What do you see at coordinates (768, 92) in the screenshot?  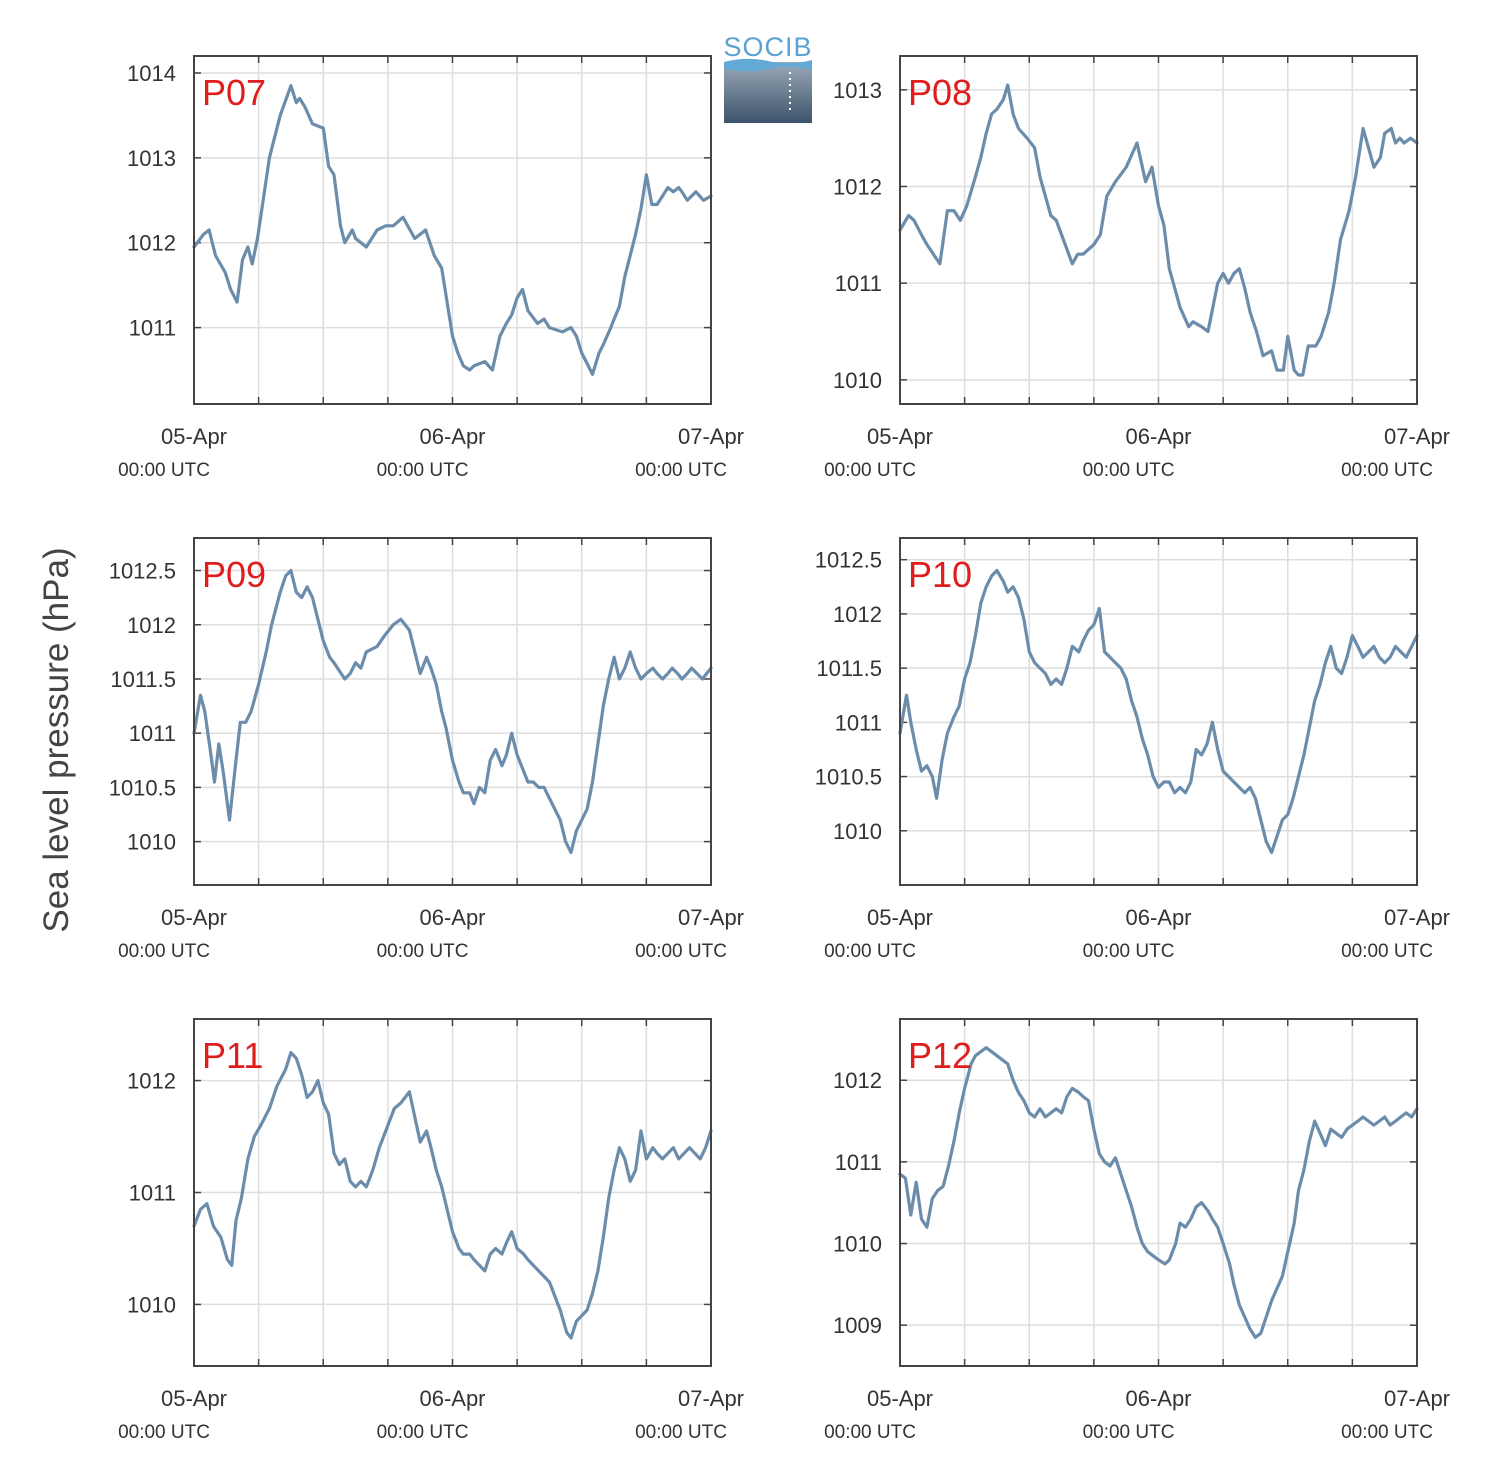 I see `socib-logo-block` at bounding box center [768, 92].